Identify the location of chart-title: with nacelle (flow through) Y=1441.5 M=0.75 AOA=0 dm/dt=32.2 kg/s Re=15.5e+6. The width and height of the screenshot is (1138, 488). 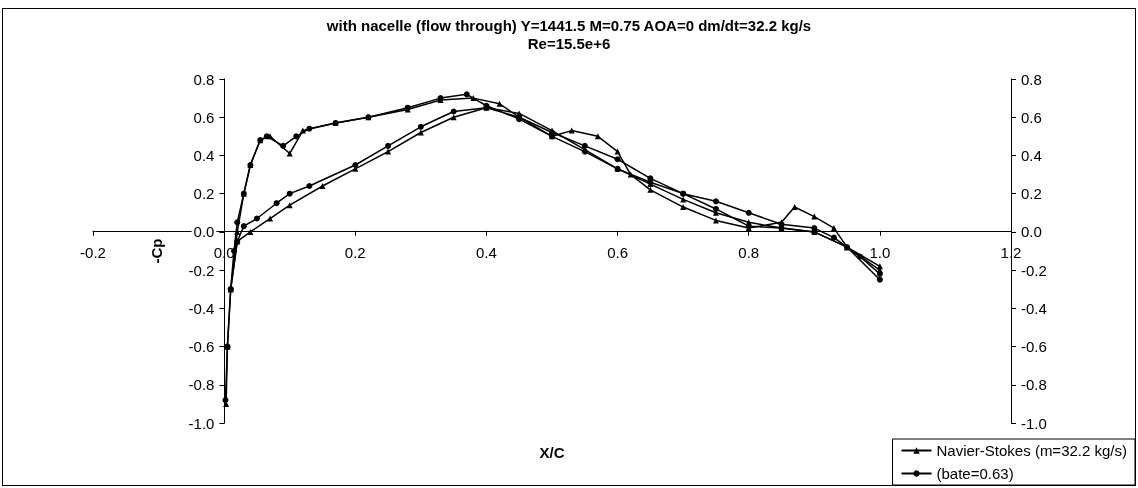
(568, 34).